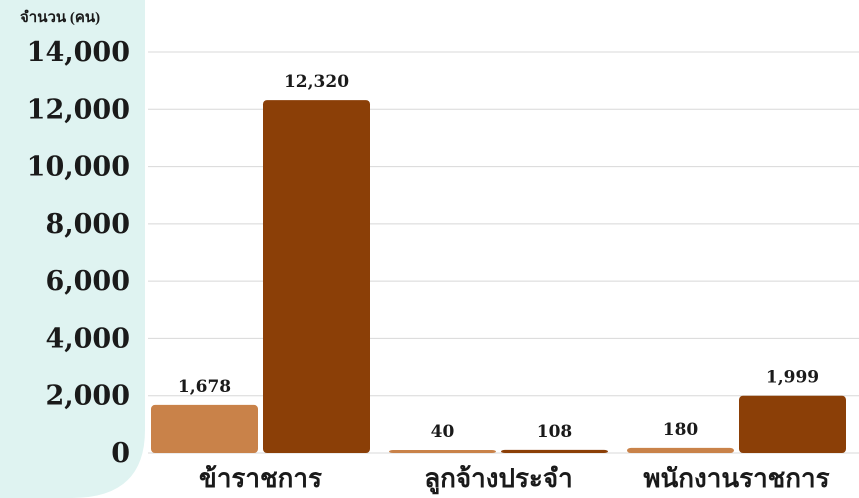 This screenshot has height=498, width=859. Describe the element at coordinates (204, 387) in the screenshot. I see `bar-value-label: 1,678` at that location.